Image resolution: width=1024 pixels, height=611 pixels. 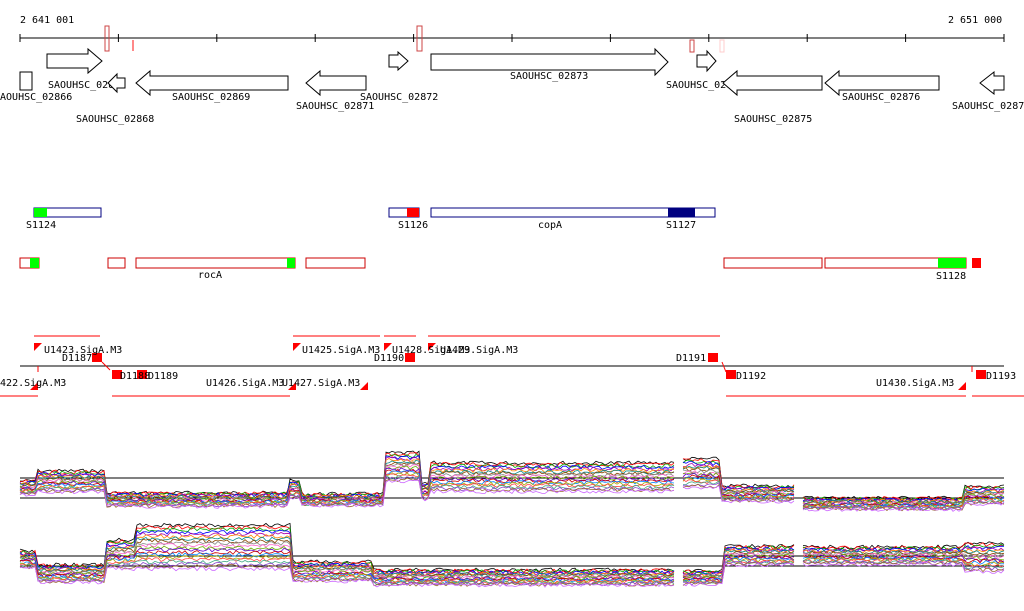 What do you see at coordinates (321, 383) in the screenshot?
I see `tu-label: U1427.SigA.M3` at bounding box center [321, 383].